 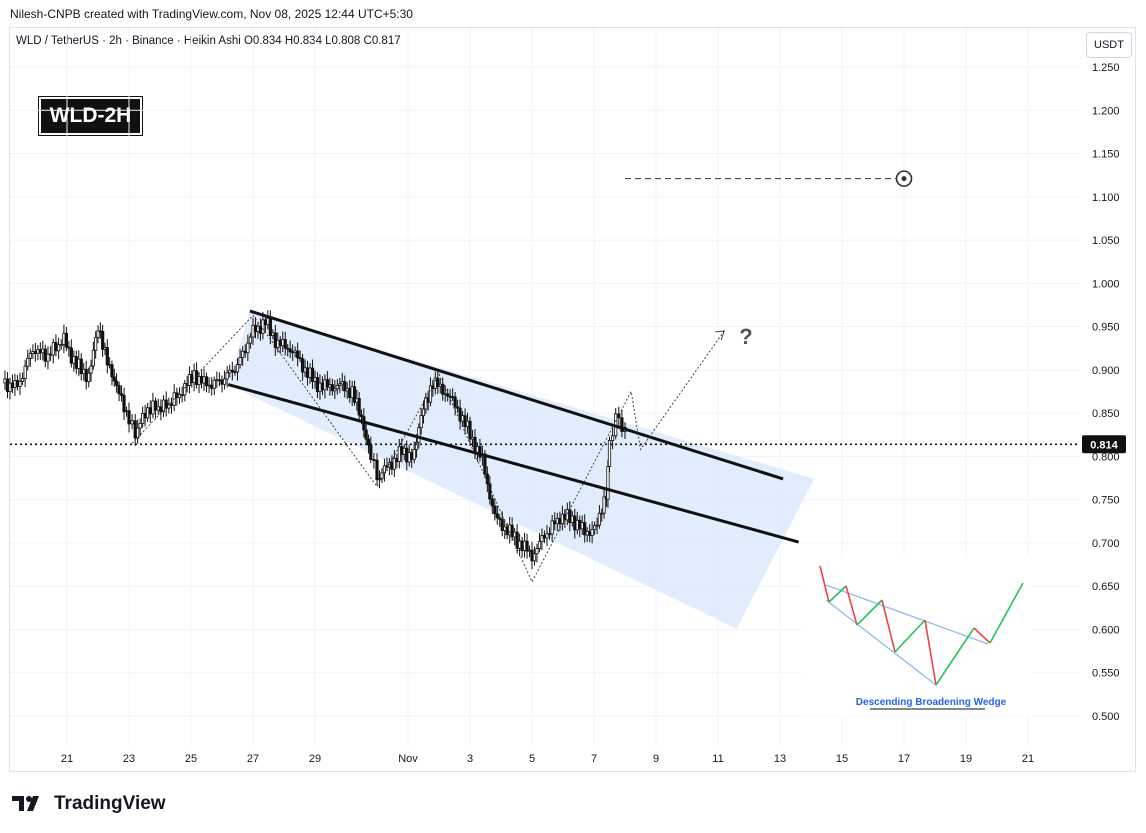 What do you see at coordinates (966, 759) in the screenshot?
I see `x-tick-label: 19` at bounding box center [966, 759].